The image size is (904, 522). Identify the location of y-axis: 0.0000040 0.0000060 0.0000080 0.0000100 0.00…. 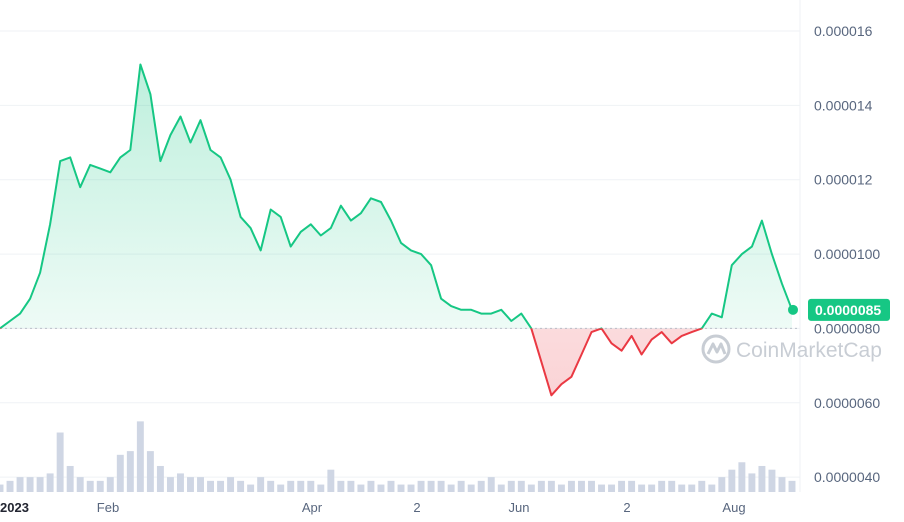
(847, 254).